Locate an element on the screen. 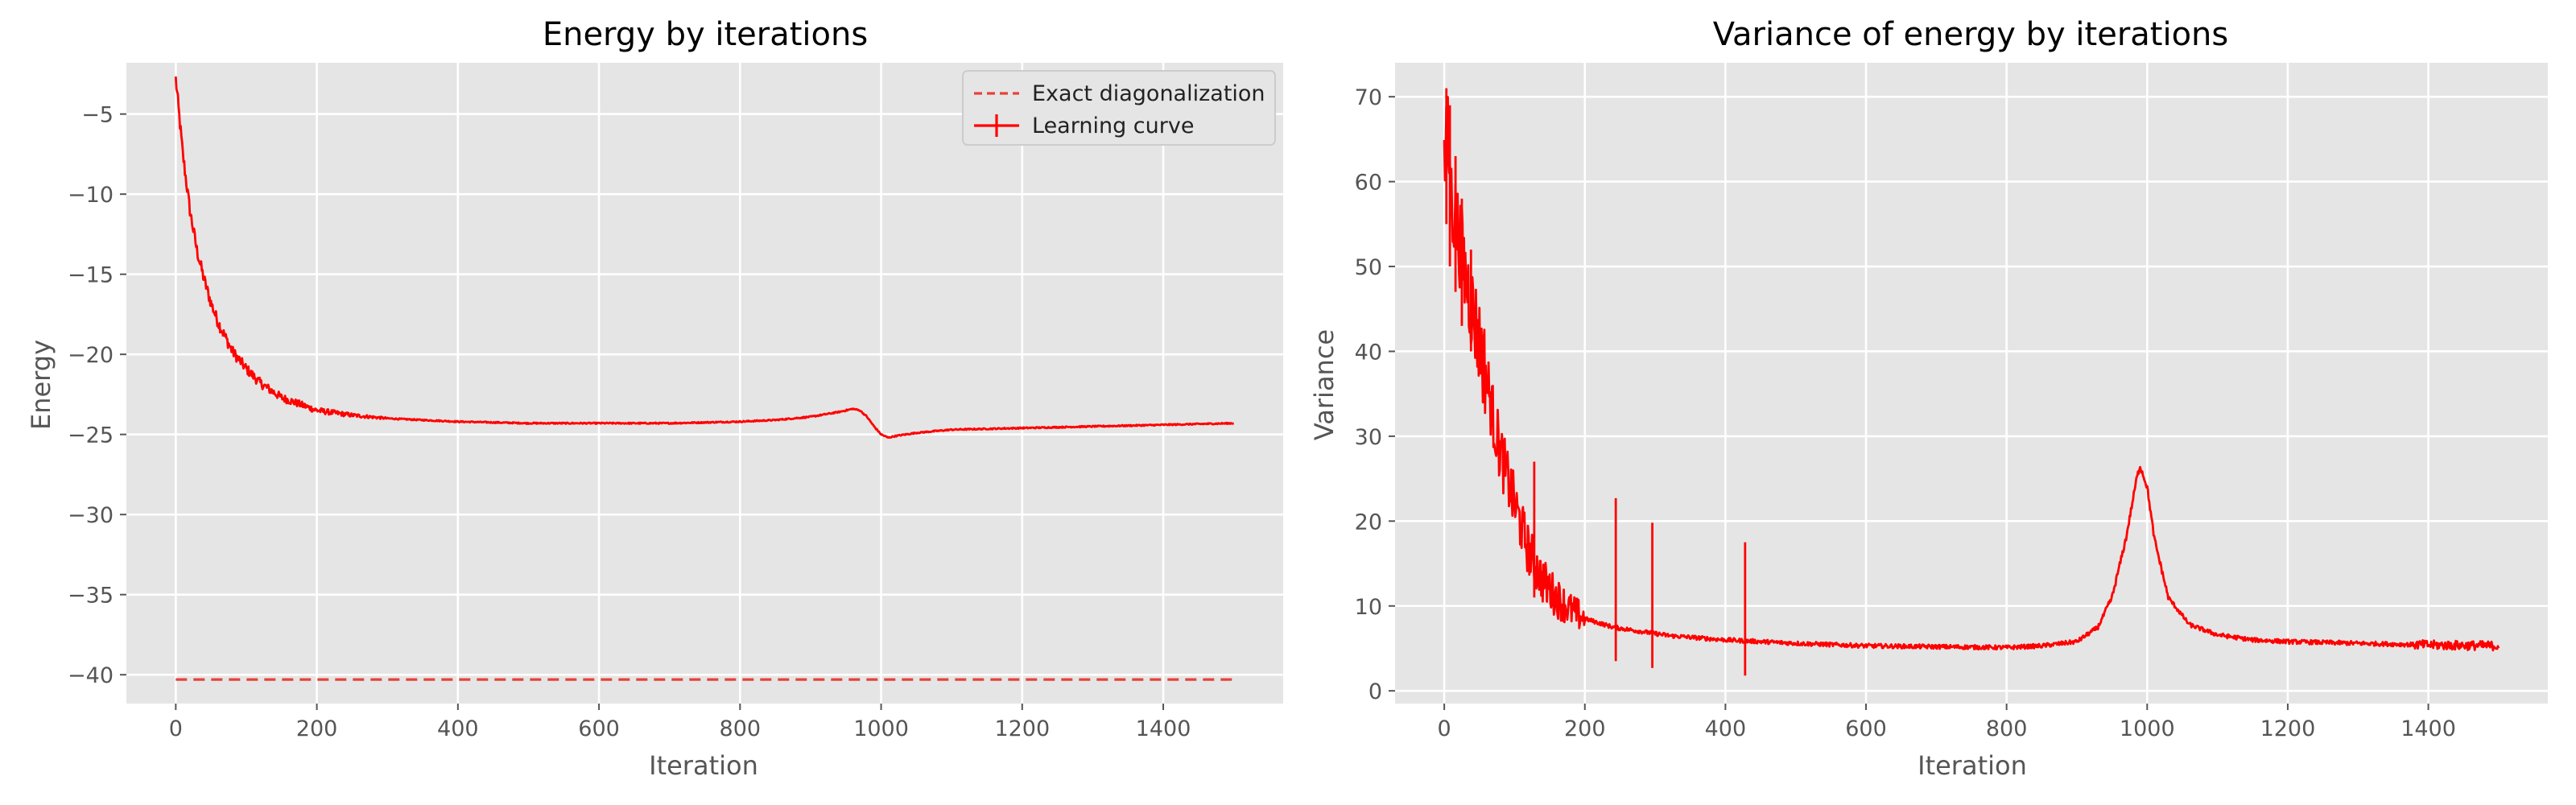 Image resolution: width=2576 pixels, height=805 pixels. energy-y-tick-label: −35 is located at coordinates (91, 596).